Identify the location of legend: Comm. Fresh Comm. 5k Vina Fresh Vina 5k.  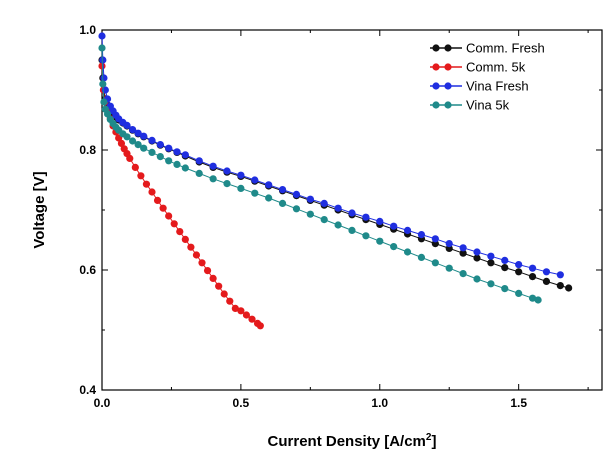
(487, 77).